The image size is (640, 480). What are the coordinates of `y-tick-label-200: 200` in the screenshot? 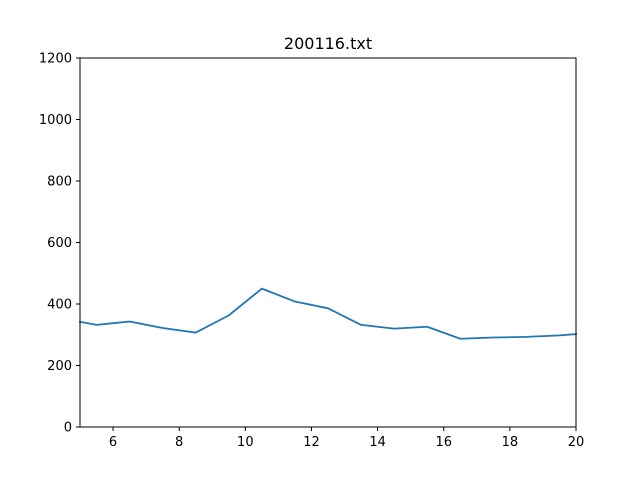 It's located at (59, 366).